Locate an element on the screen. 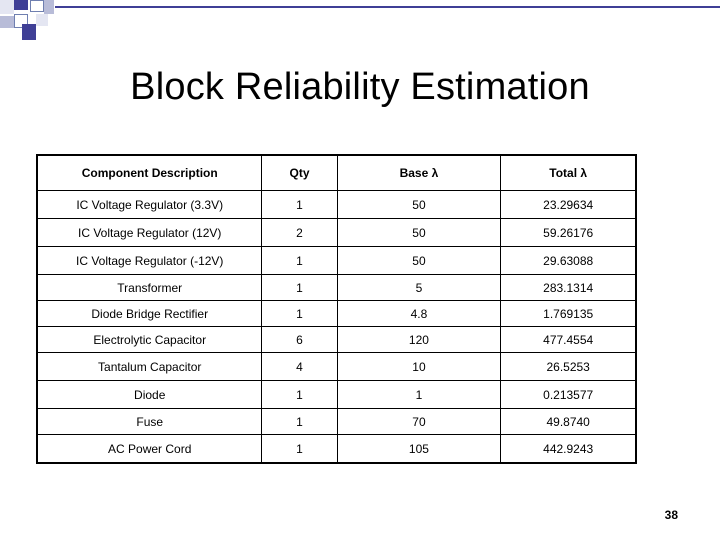  cell-total: 26.5253 is located at coordinates (568, 366).